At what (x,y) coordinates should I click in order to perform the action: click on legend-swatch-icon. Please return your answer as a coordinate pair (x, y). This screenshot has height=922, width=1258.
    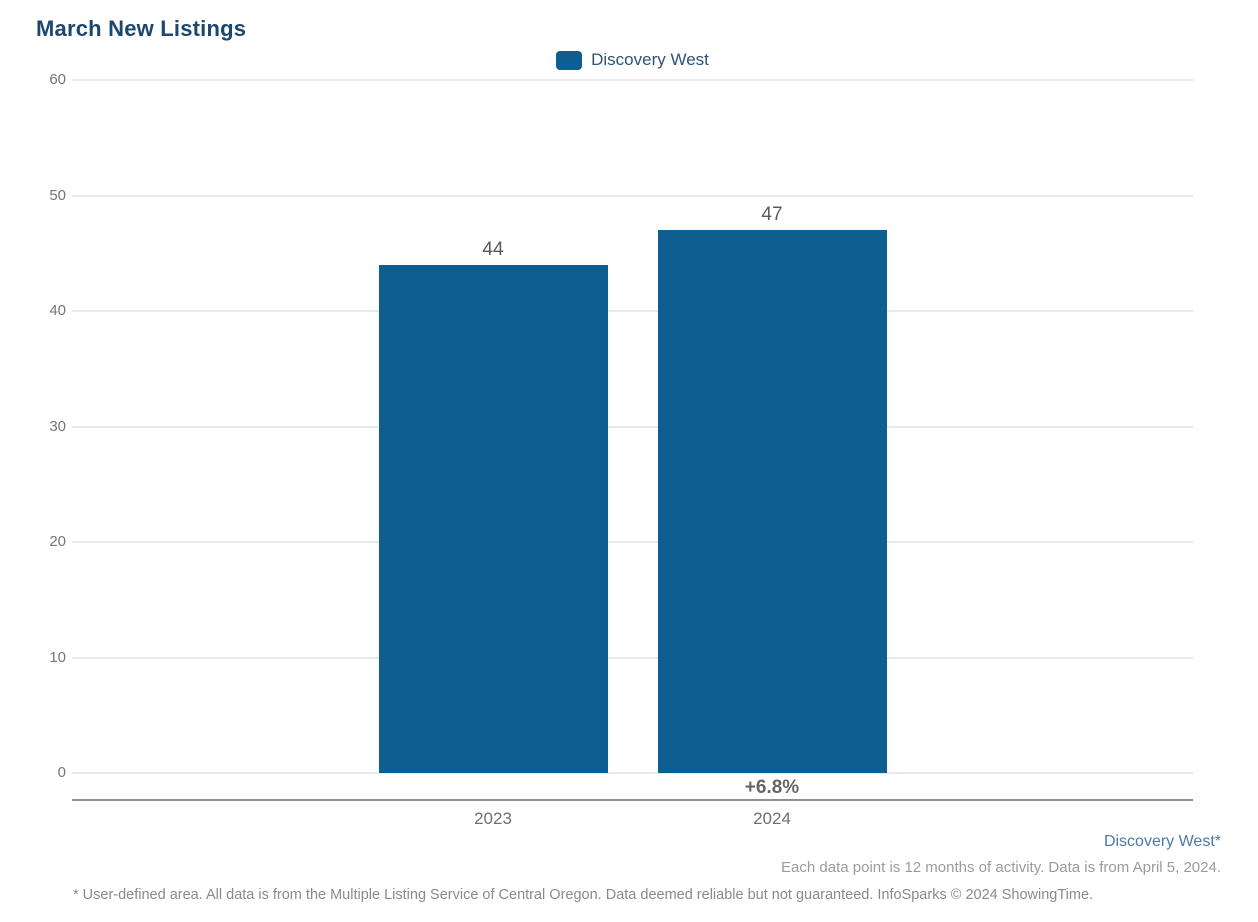
    Looking at the image, I should click on (569, 60).